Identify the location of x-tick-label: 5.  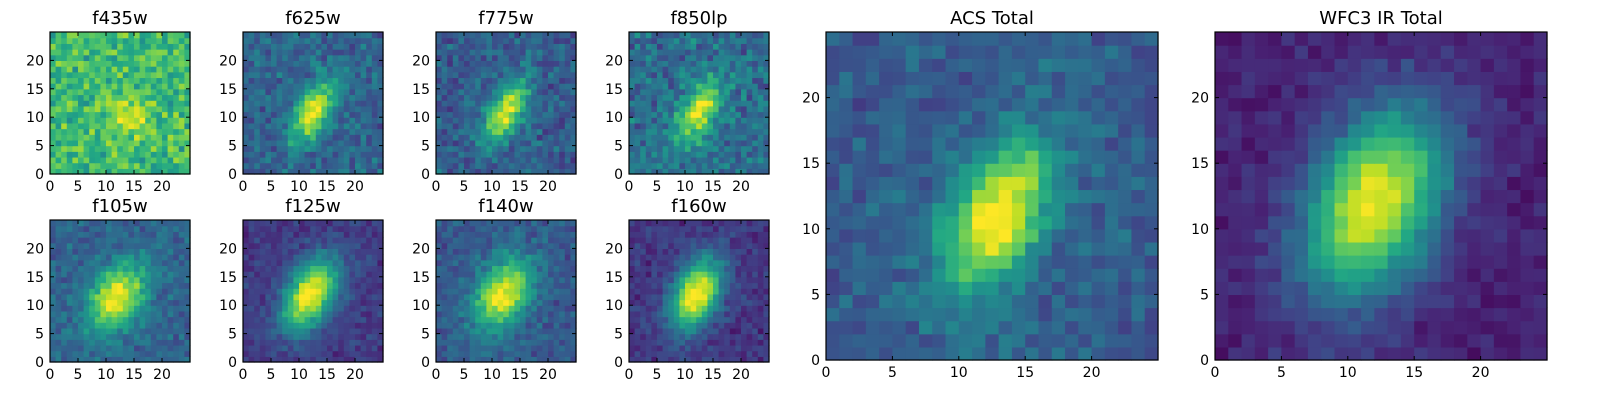
(271, 375).